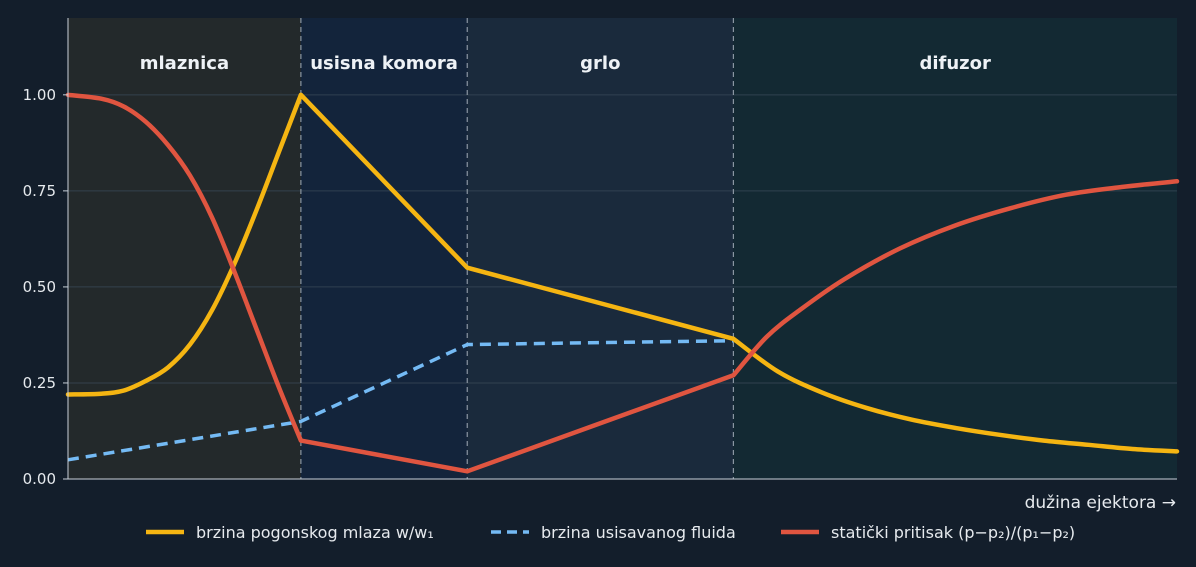 Image resolution: width=1196 pixels, height=567 pixels. What do you see at coordinates (315, 532) in the screenshot?
I see `legend-label-0: brzina pogonskog mlaza w/w₁` at bounding box center [315, 532].